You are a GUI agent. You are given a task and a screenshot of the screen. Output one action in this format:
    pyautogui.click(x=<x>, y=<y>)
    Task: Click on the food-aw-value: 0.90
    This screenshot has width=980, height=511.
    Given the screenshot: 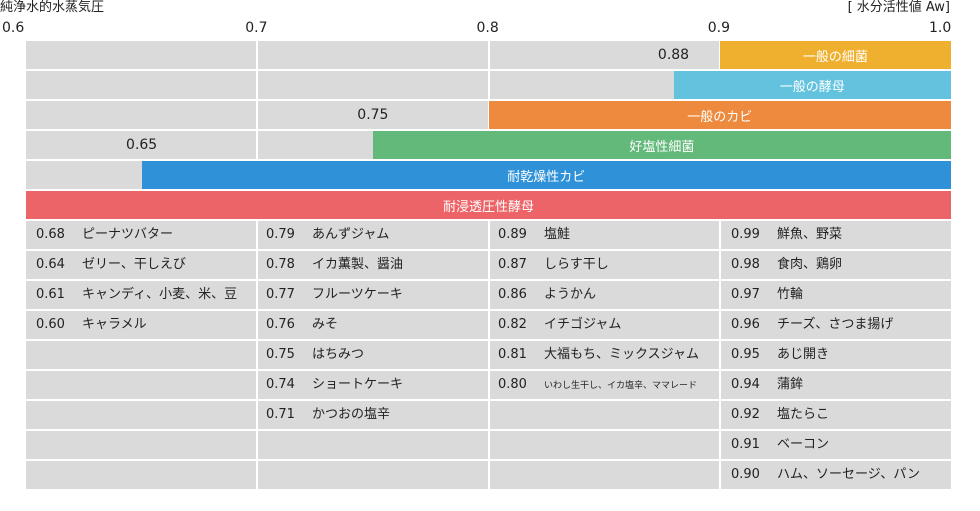 What is the action you would take?
    pyautogui.click(x=745, y=474)
    